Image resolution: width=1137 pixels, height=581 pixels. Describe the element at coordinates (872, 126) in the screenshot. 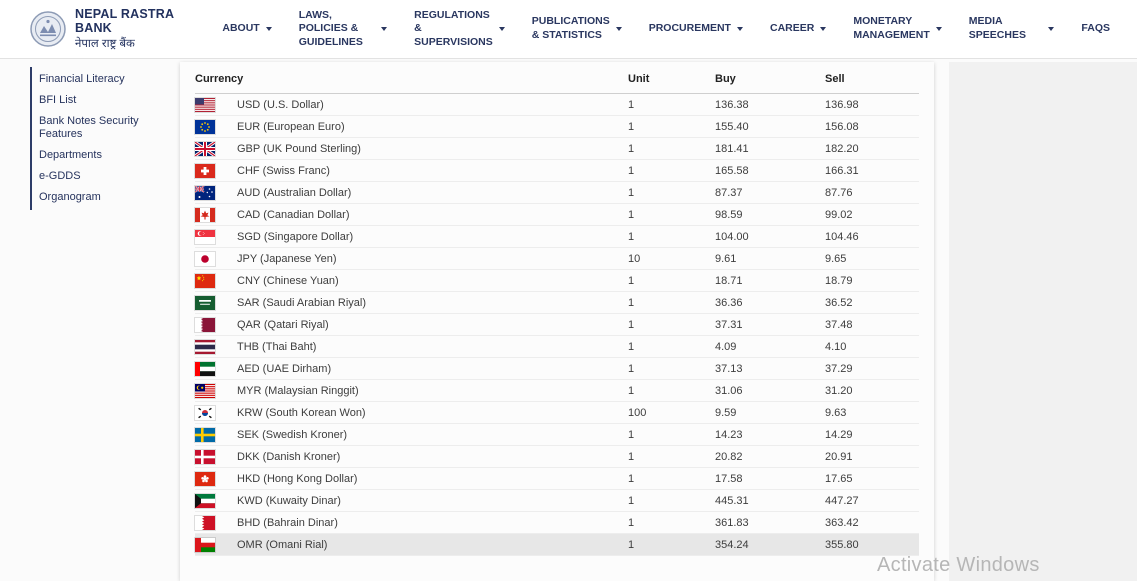

I see `sell-rate: 156.08` at that location.